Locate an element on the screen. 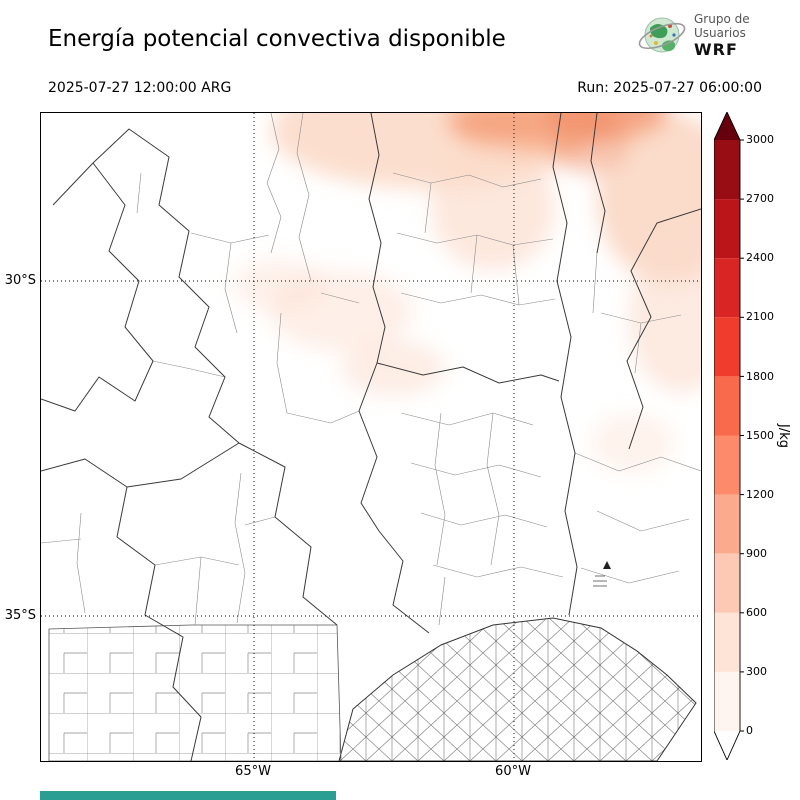 Image resolution: width=800 pixels, height=800 pixels. buenos-aires-partidos-region is located at coordinates (517, 689).